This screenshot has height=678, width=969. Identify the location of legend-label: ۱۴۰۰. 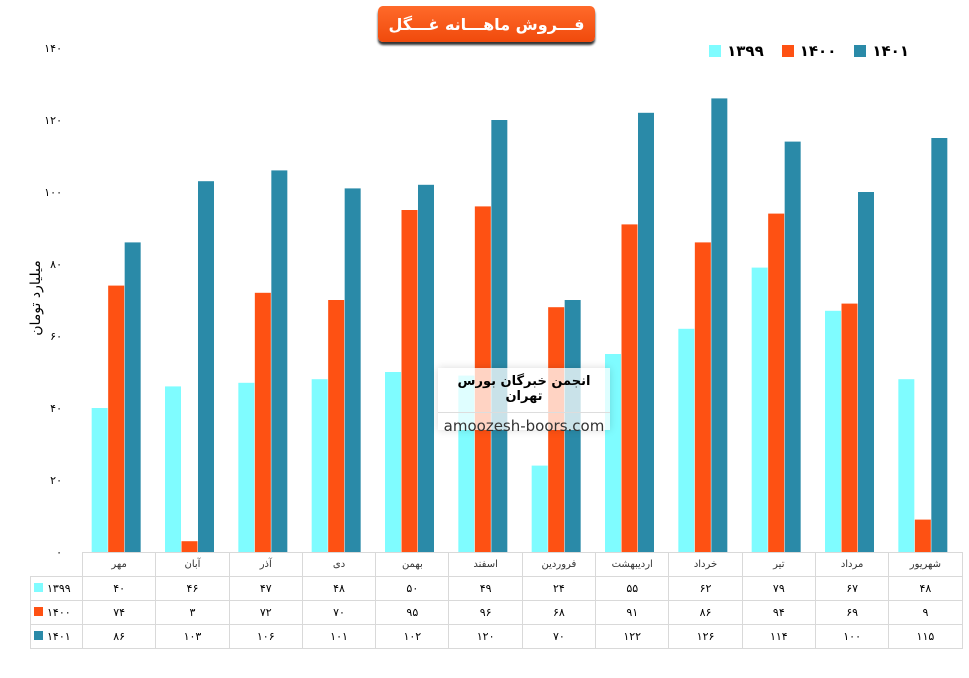
(818, 51).